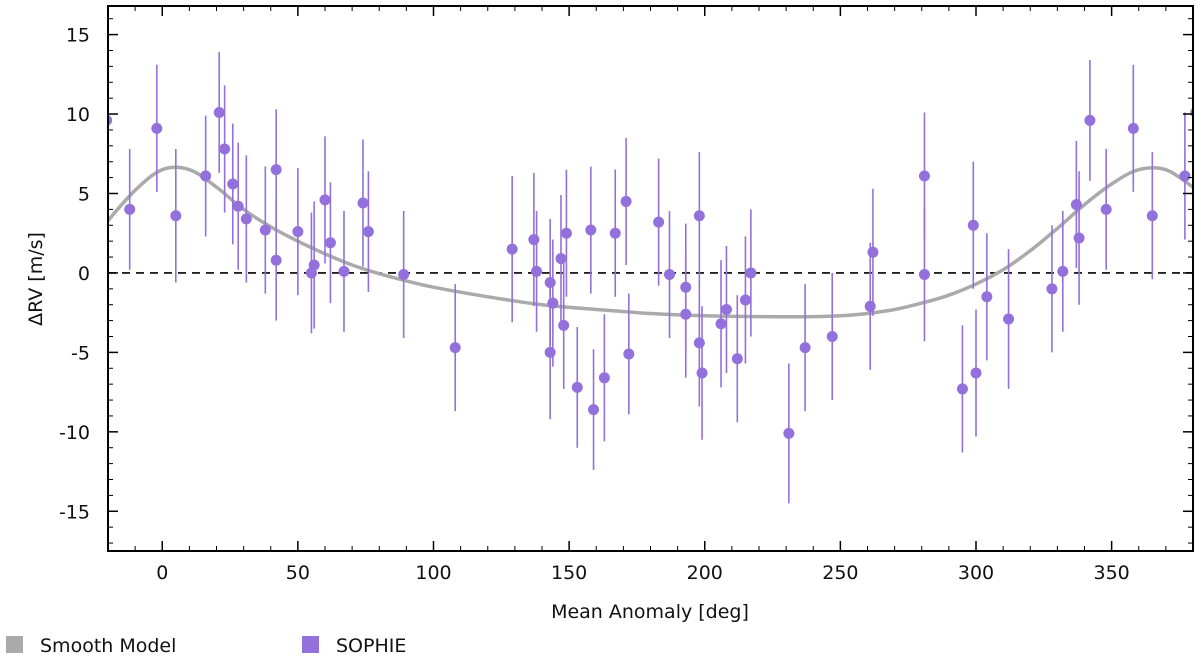 Image resolution: width=1200 pixels, height=659 pixels. What do you see at coordinates (840, 573) in the screenshot?
I see `x-tick-label: 250` at bounding box center [840, 573].